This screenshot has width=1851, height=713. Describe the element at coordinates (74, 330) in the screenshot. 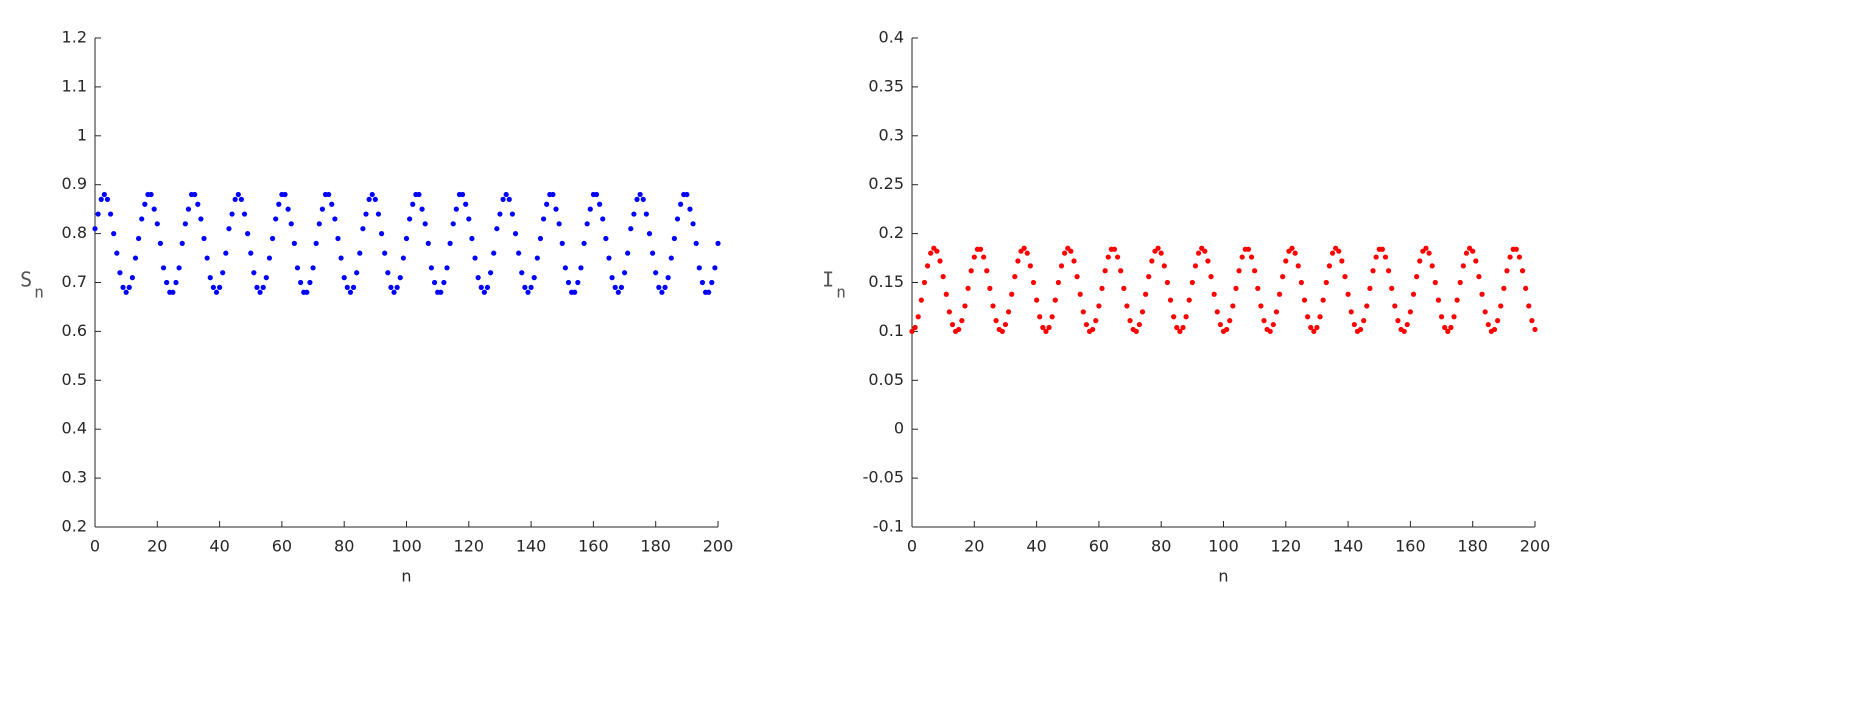

I see `y-tick-label: 0.6` at that location.